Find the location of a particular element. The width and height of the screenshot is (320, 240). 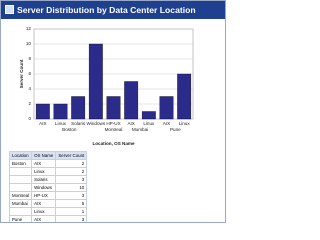

x-group-label: Boston is located at coordinates (69, 129).